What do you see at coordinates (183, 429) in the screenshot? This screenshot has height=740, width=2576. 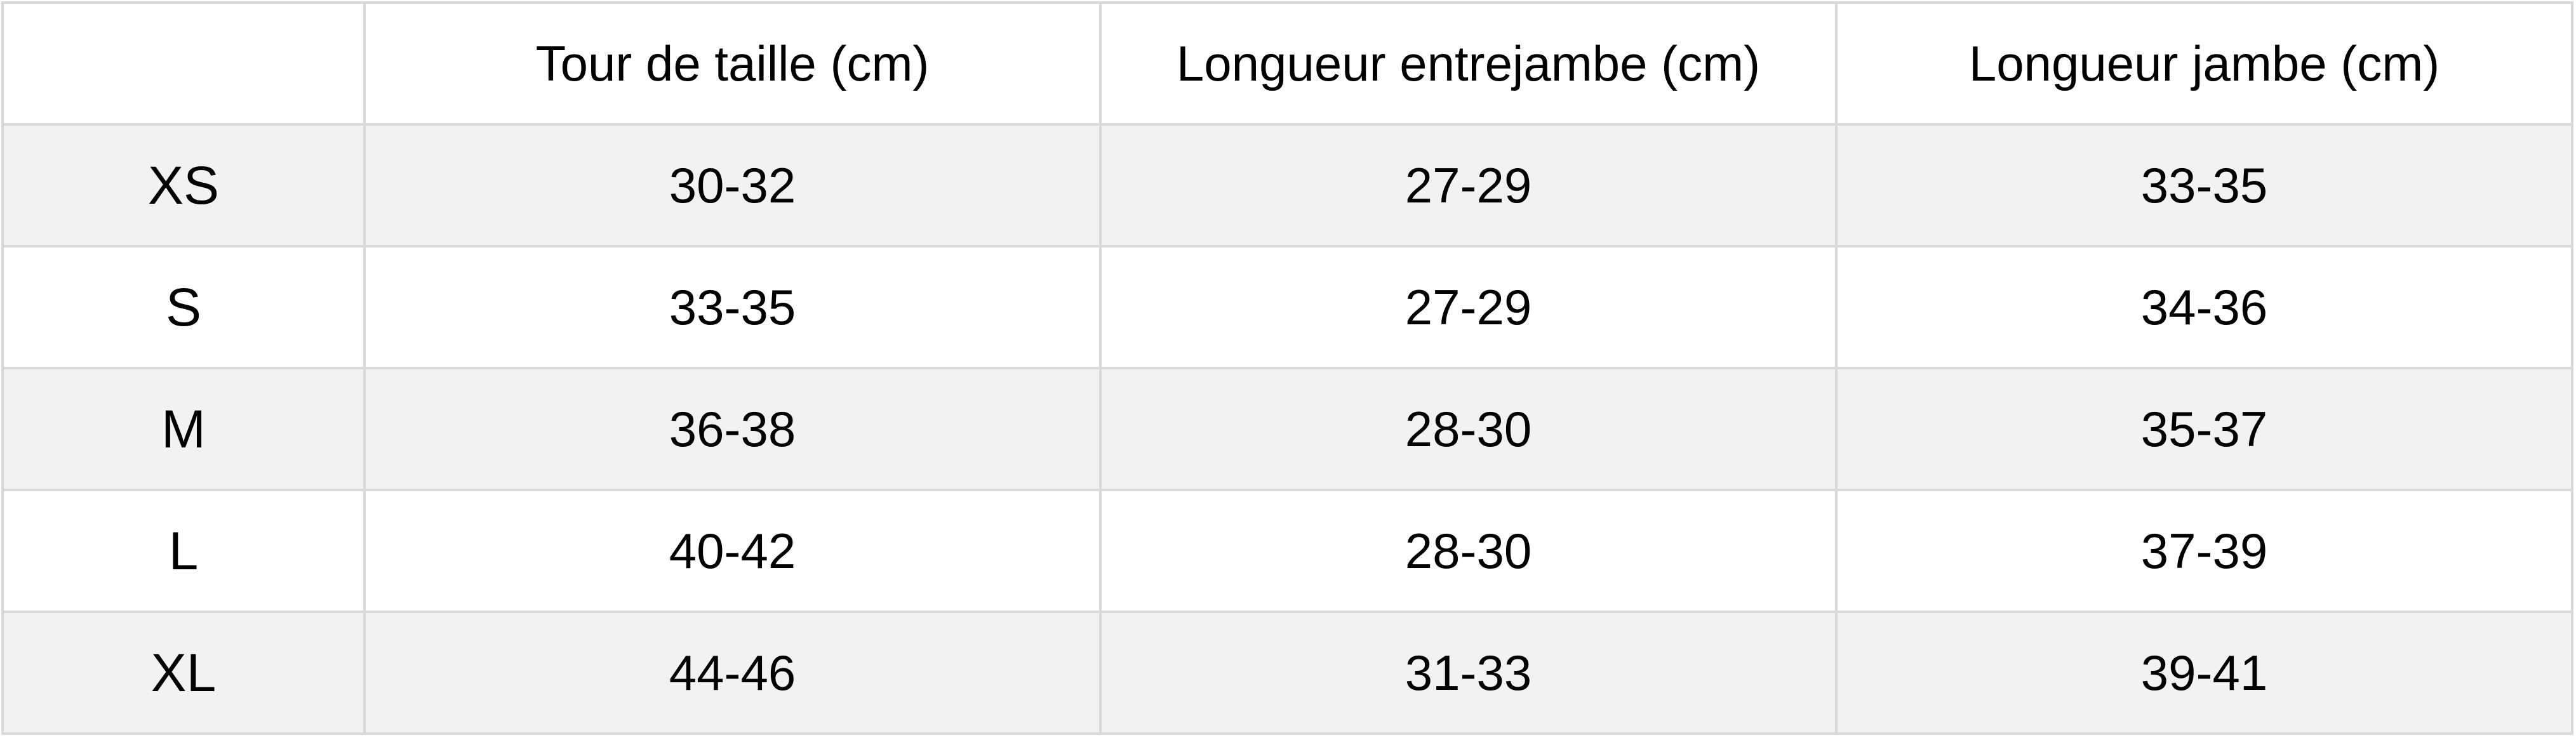 I see `size-cell: M` at bounding box center [183, 429].